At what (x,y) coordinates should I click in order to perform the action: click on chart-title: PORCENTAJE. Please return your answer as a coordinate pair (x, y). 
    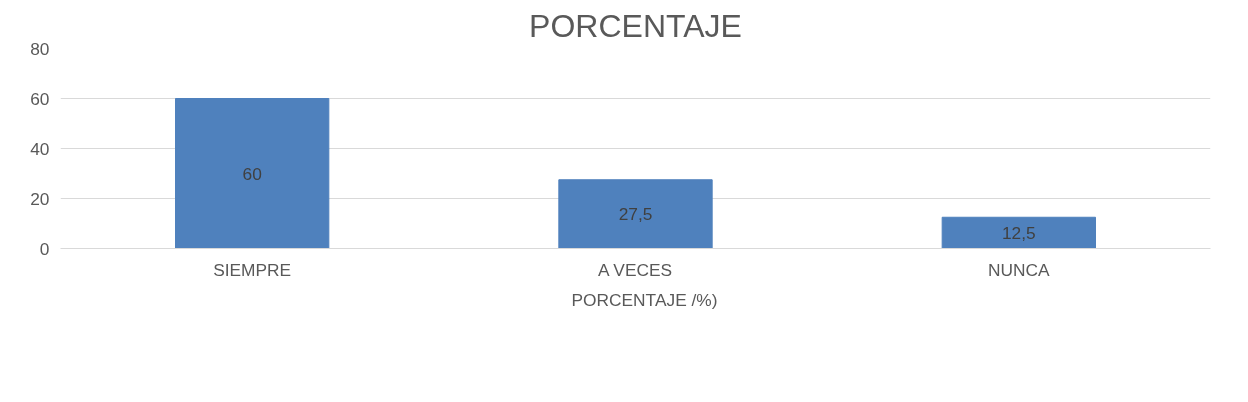
    Looking at the image, I should click on (635, 25).